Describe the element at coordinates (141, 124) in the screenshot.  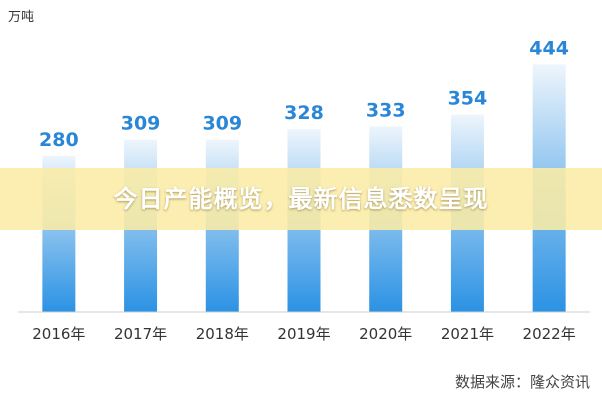
I see `value-label-2017年: 309` at that location.